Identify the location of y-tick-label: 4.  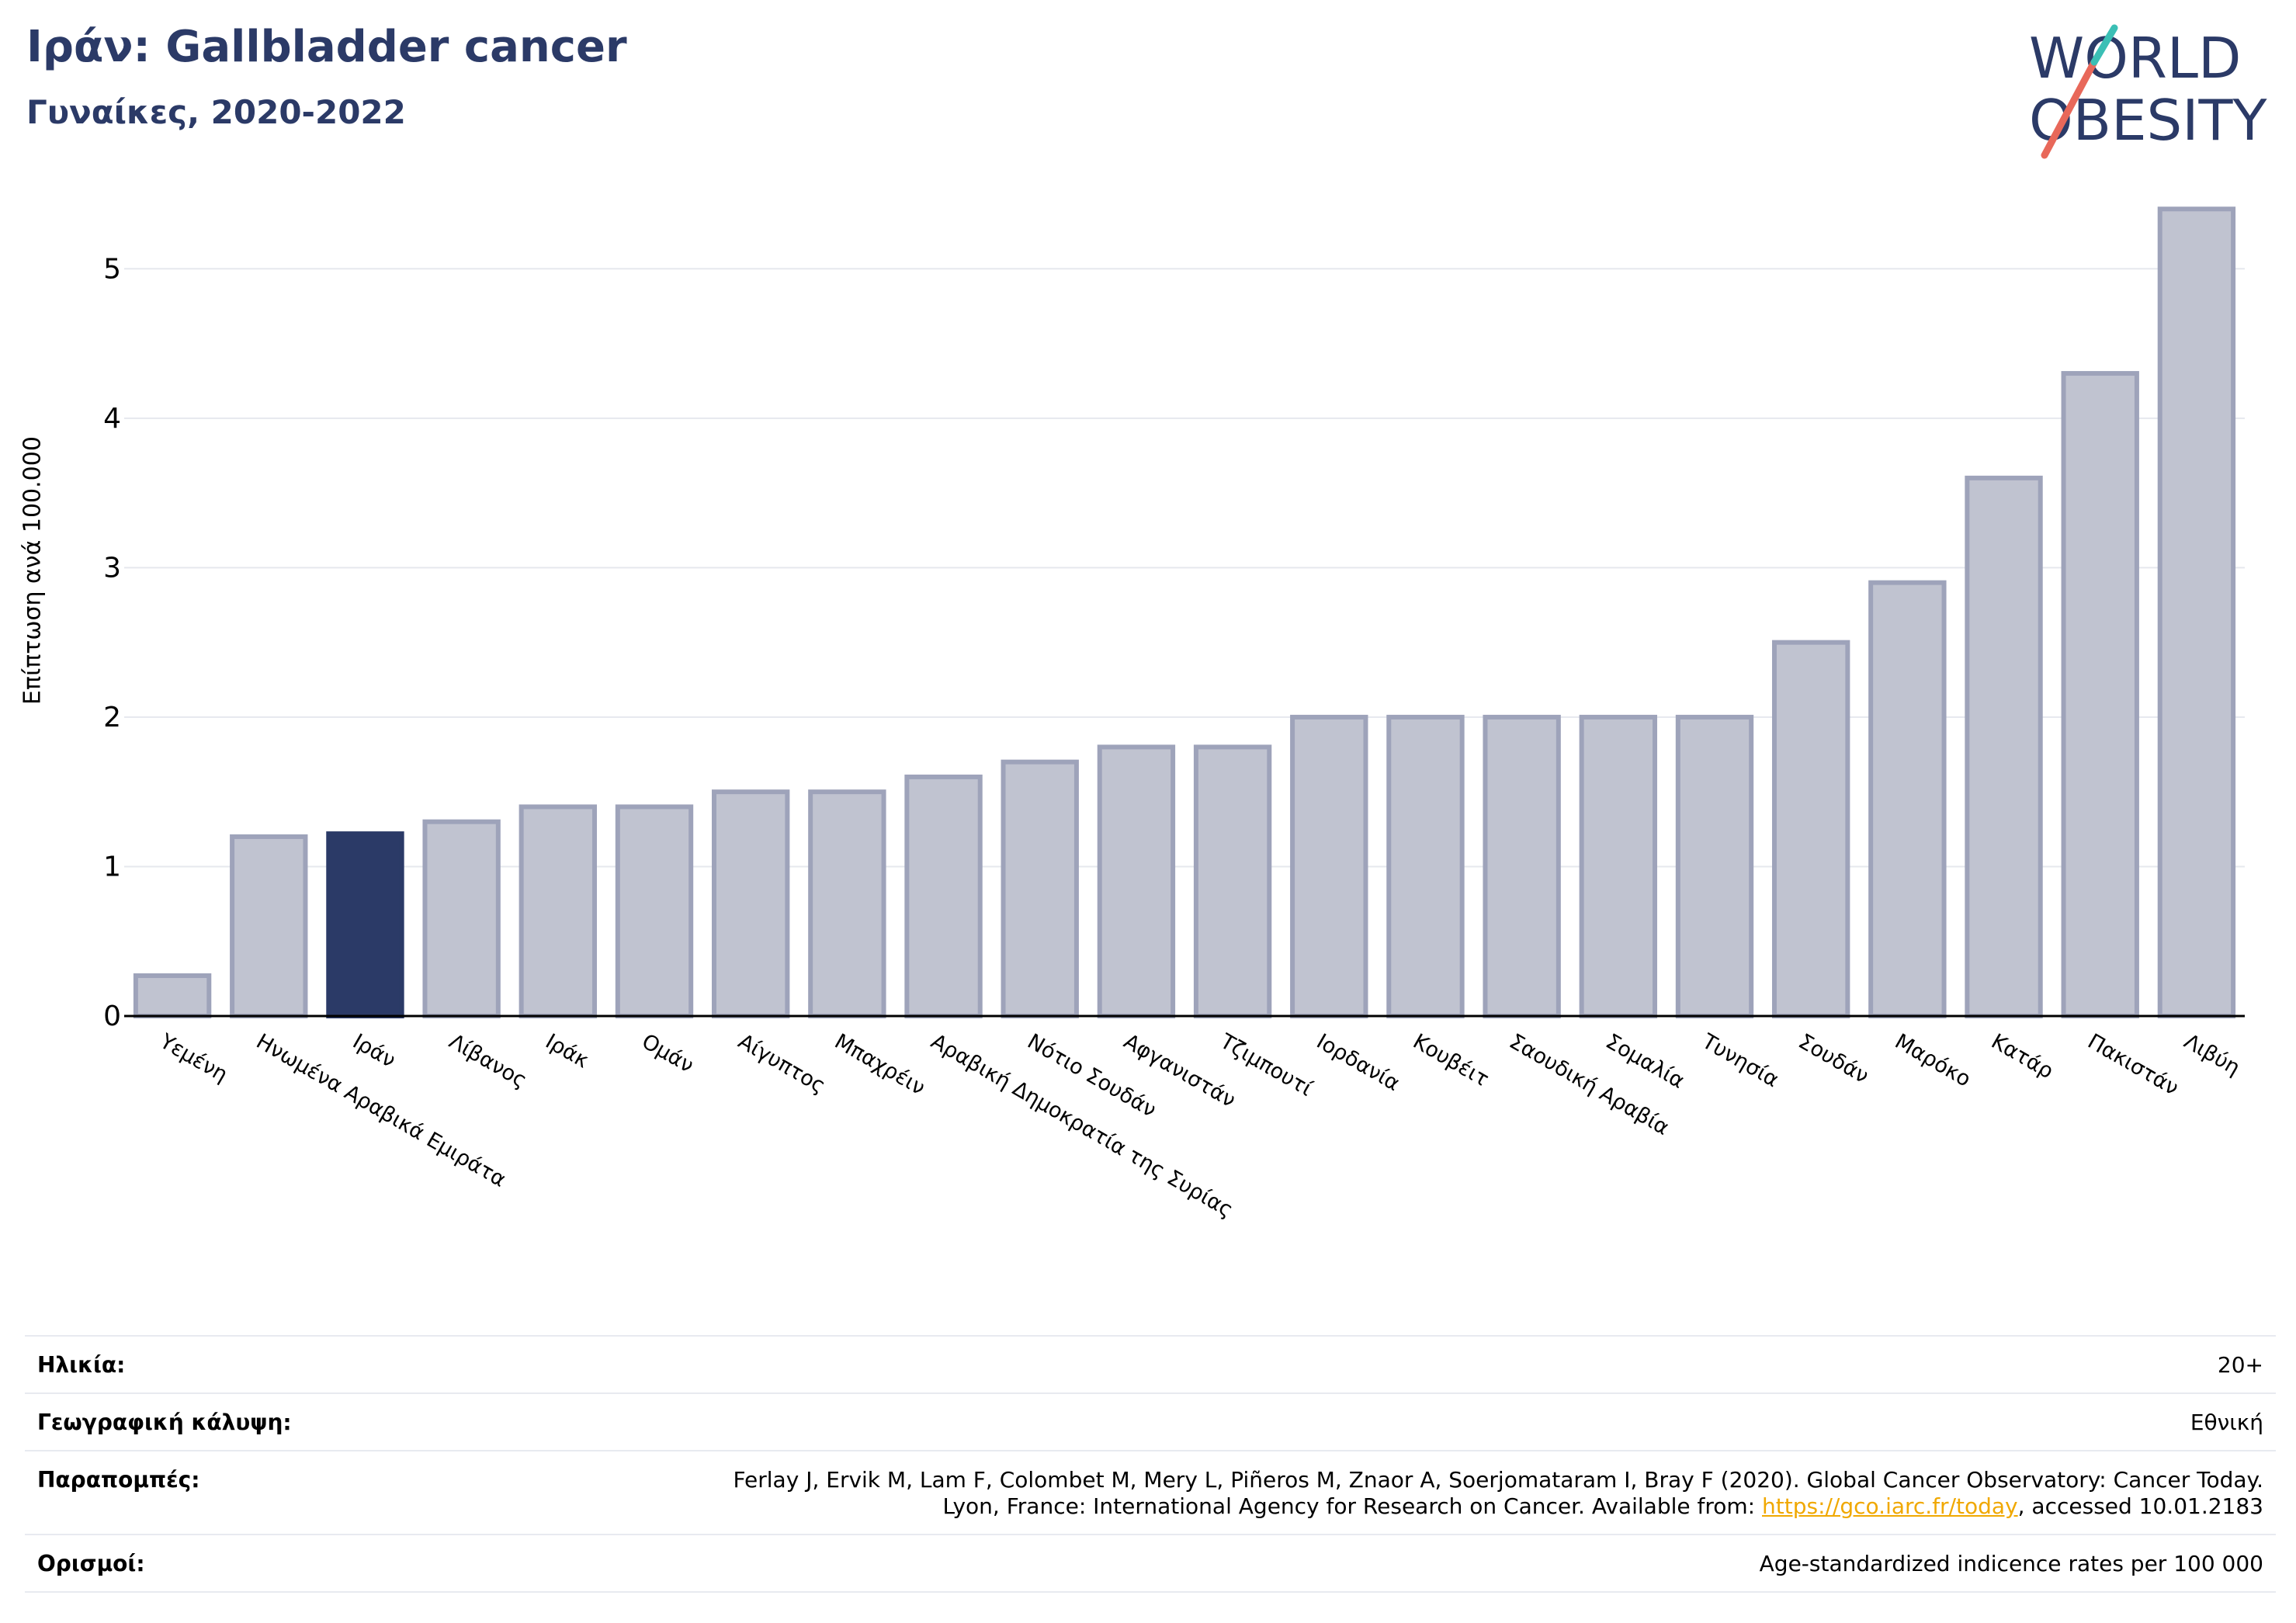
(112, 419).